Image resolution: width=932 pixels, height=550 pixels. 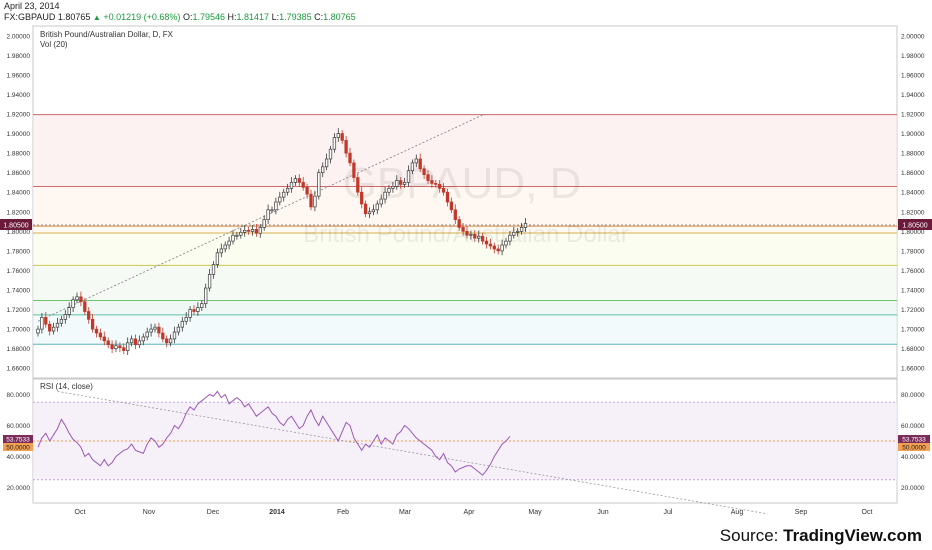 What do you see at coordinates (913, 349) in the screenshot?
I see `price-tick-label-right: 1.68000` at bounding box center [913, 349].